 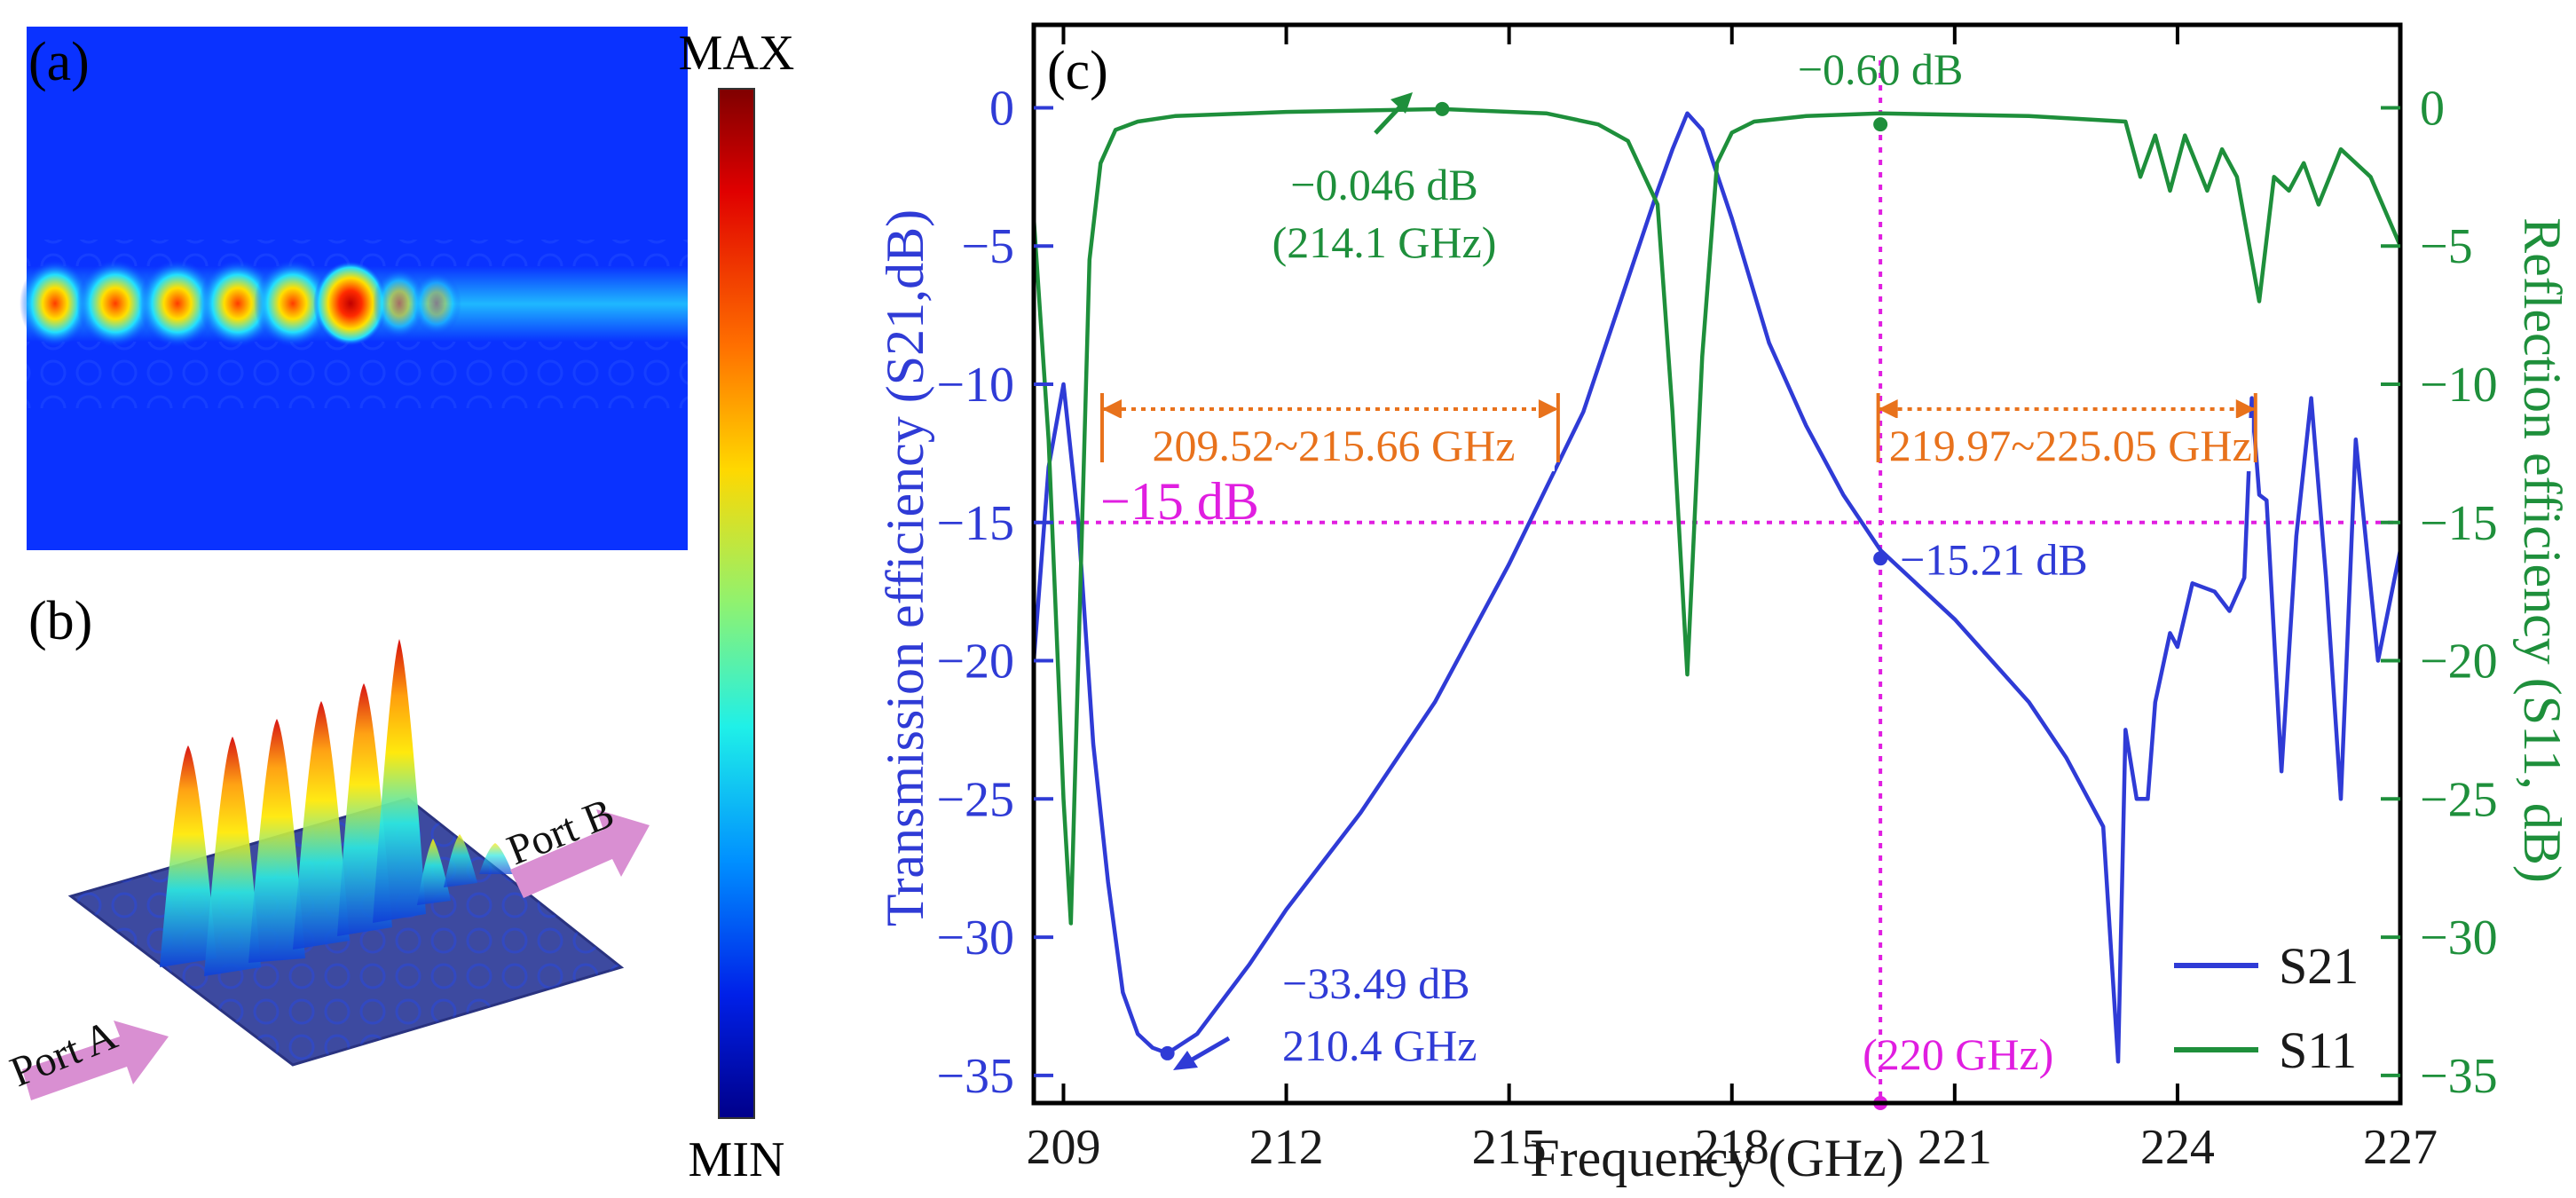 I want to click on colorbar-gradient, so click(x=736, y=603).